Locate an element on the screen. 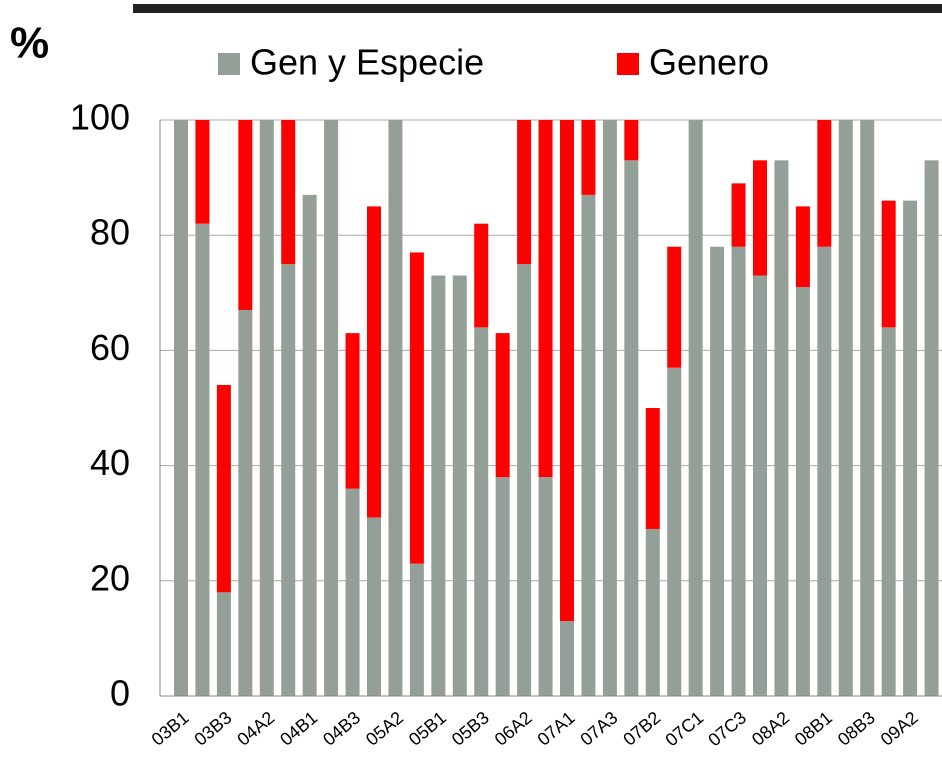 This screenshot has width=942, height=772. x-tick-label: 05A2 is located at coordinates (384, 728).